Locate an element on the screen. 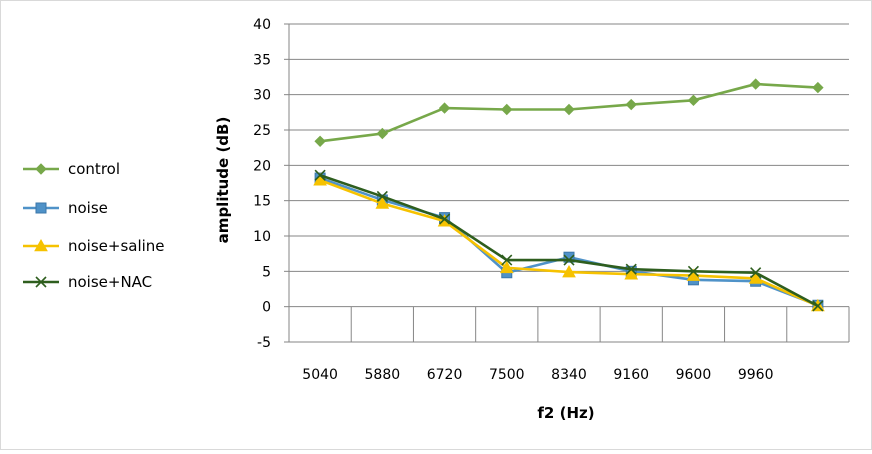 The height and width of the screenshot is (454, 872). x-tick-label: 5040 is located at coordinates (320, 375).